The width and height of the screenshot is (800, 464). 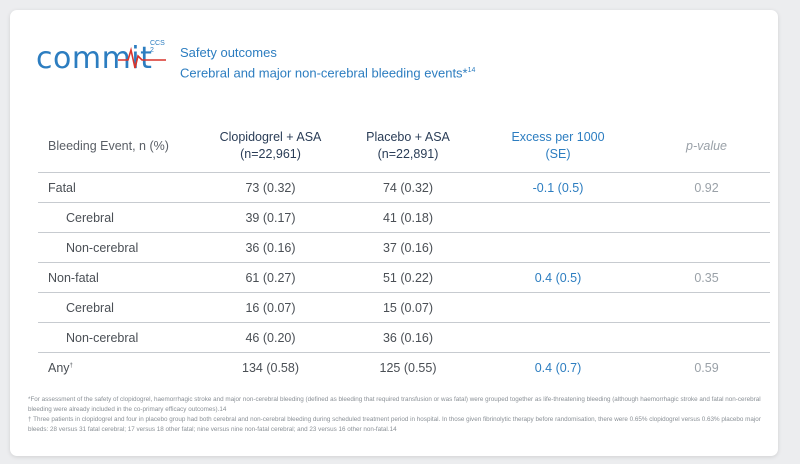 What do you see at coordinates (408, 187) in the screenshot?
I see `cell-placebo: 74 (0.32)` at bounding box center [408, 187].